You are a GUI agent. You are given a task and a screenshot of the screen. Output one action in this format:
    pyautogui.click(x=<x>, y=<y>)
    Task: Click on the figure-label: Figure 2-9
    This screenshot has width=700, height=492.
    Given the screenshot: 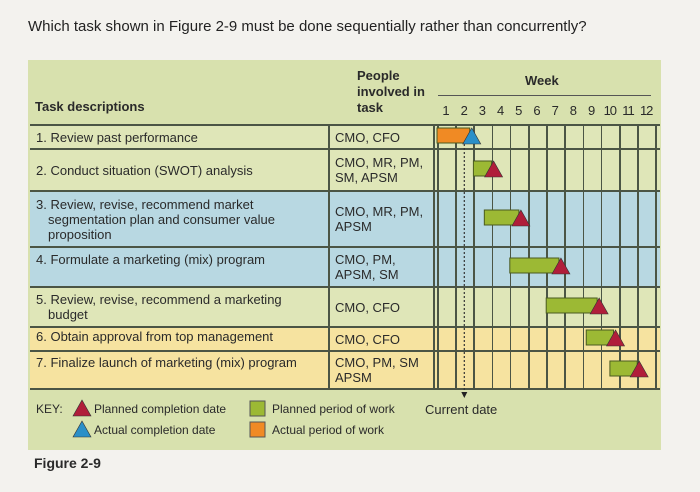 What is the action you would take?
    pyautogui.click(x=67, y=463)
    